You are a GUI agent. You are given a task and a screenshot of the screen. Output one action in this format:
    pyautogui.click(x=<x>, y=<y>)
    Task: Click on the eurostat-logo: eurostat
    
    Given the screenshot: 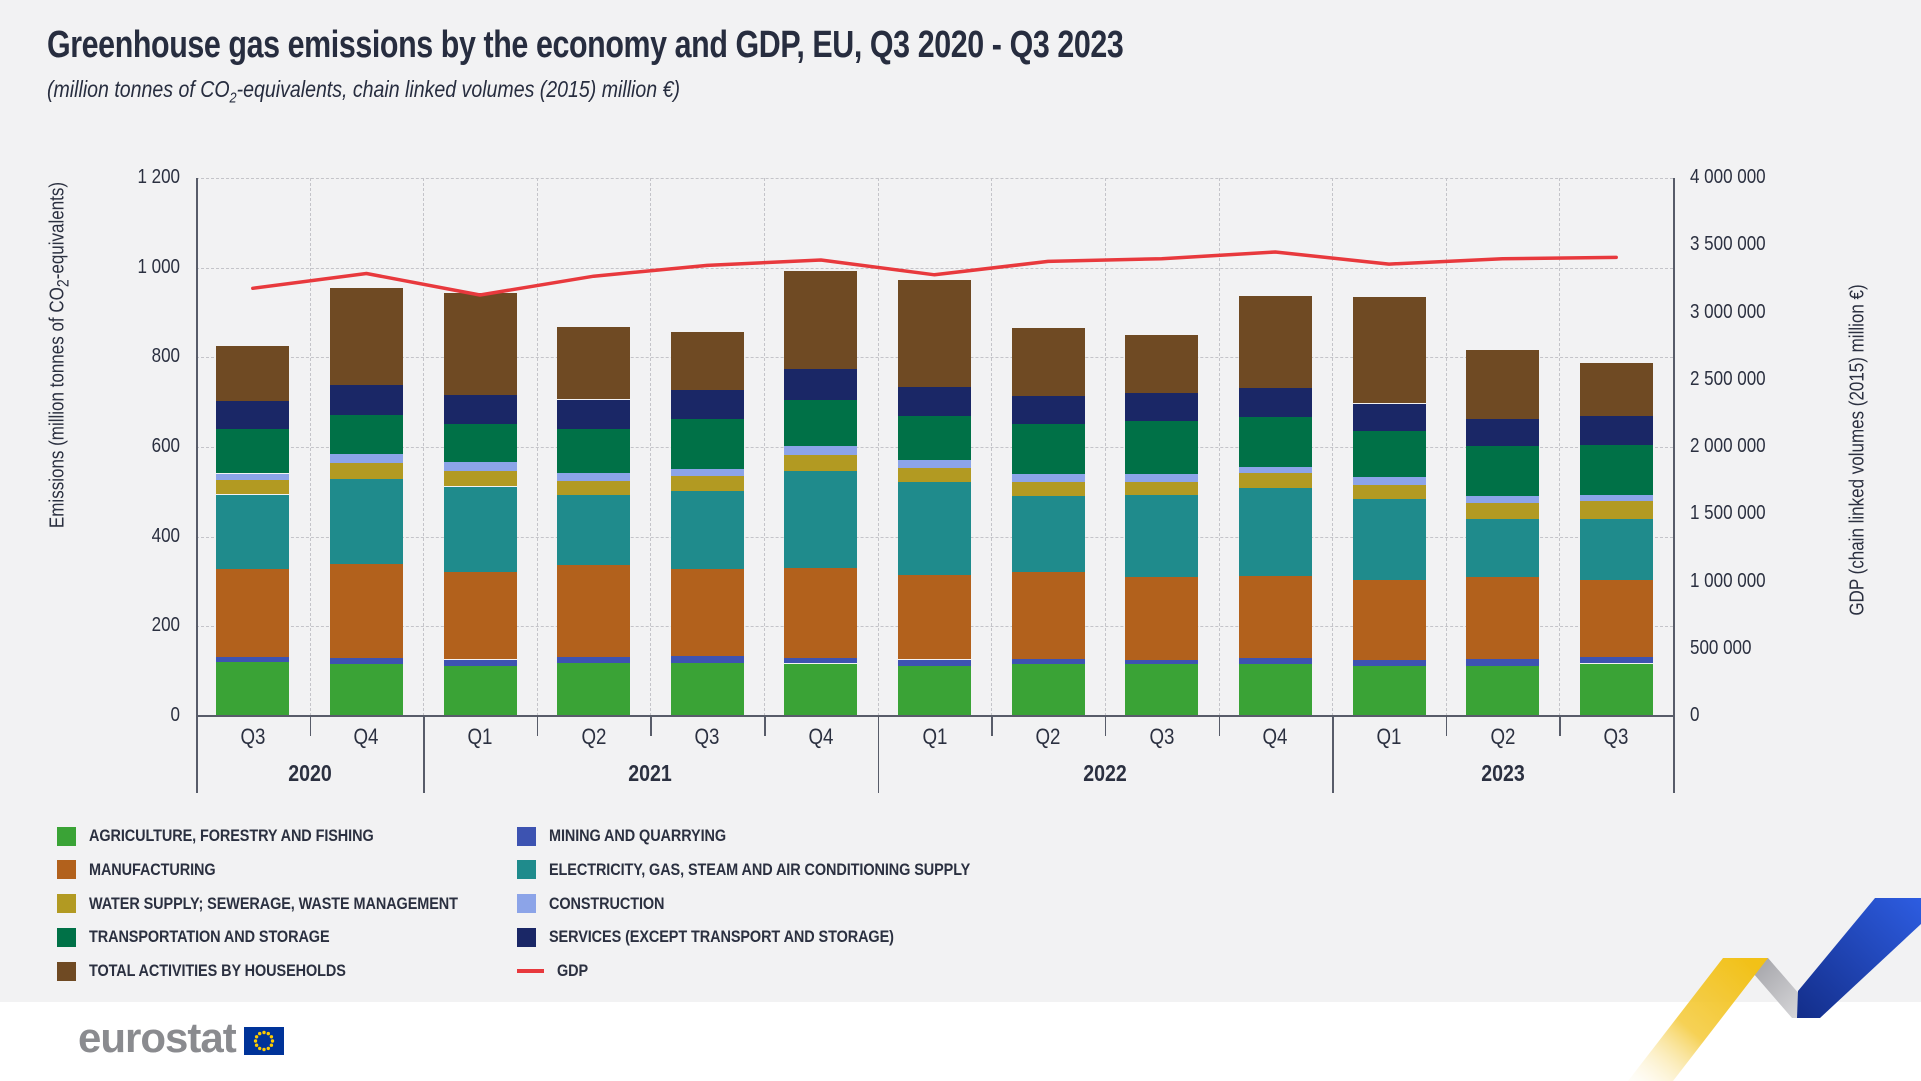 What is the action you would take?
    pyautogui.click(x=181, y=1038)
    